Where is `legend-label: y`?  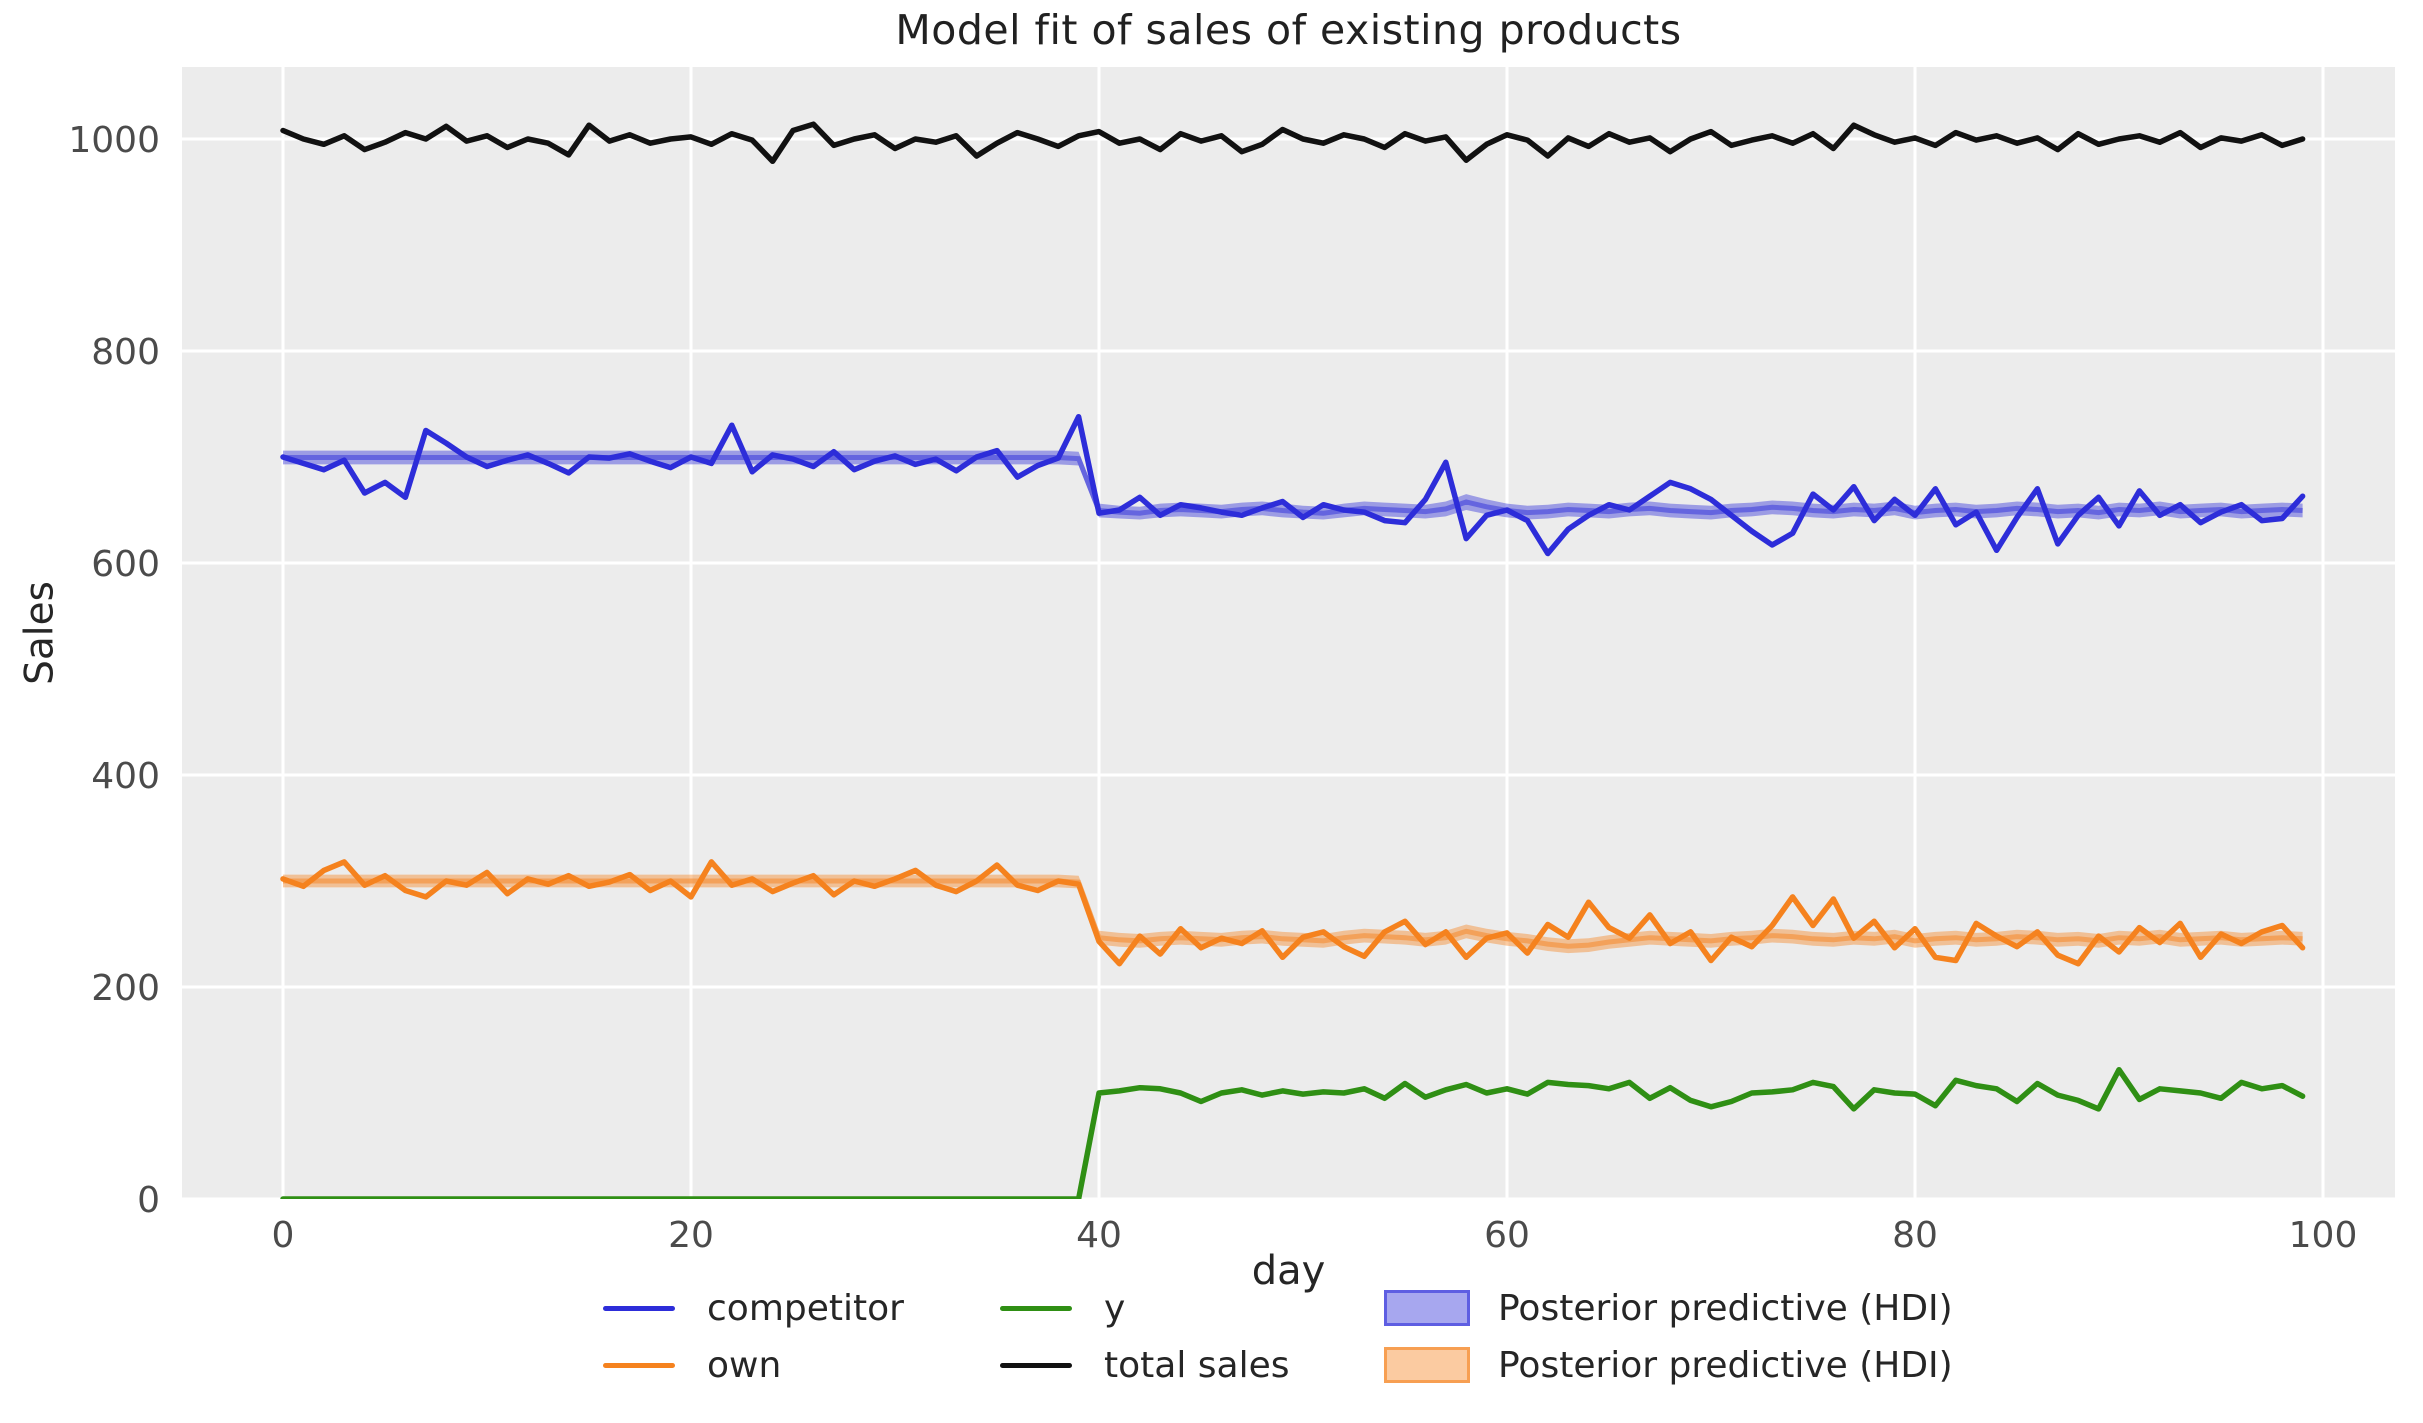
legend-label: y is located at coordinates (1115, 1308).